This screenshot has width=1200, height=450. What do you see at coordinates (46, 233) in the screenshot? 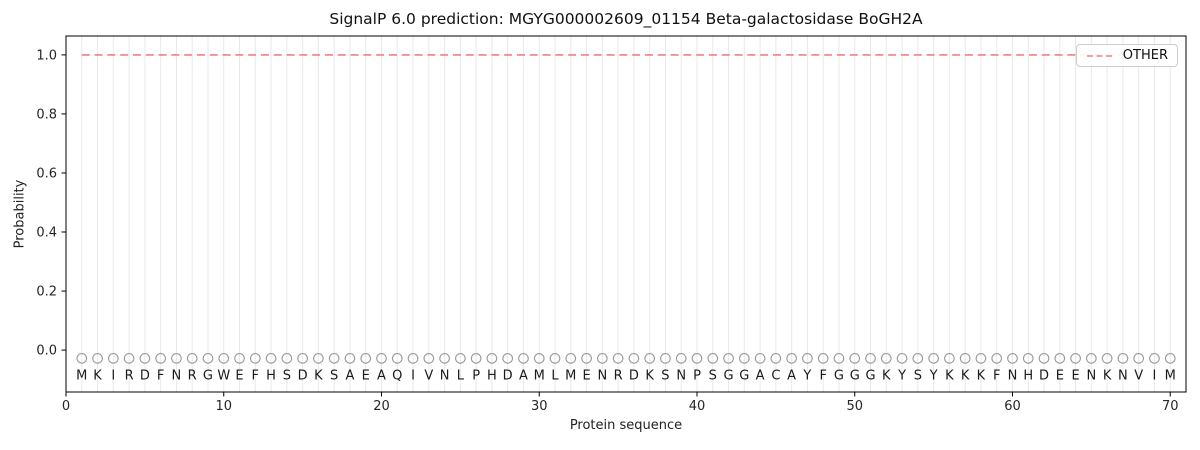
I see `y-tick-label: 0.4` at bounding box center [46, 233].